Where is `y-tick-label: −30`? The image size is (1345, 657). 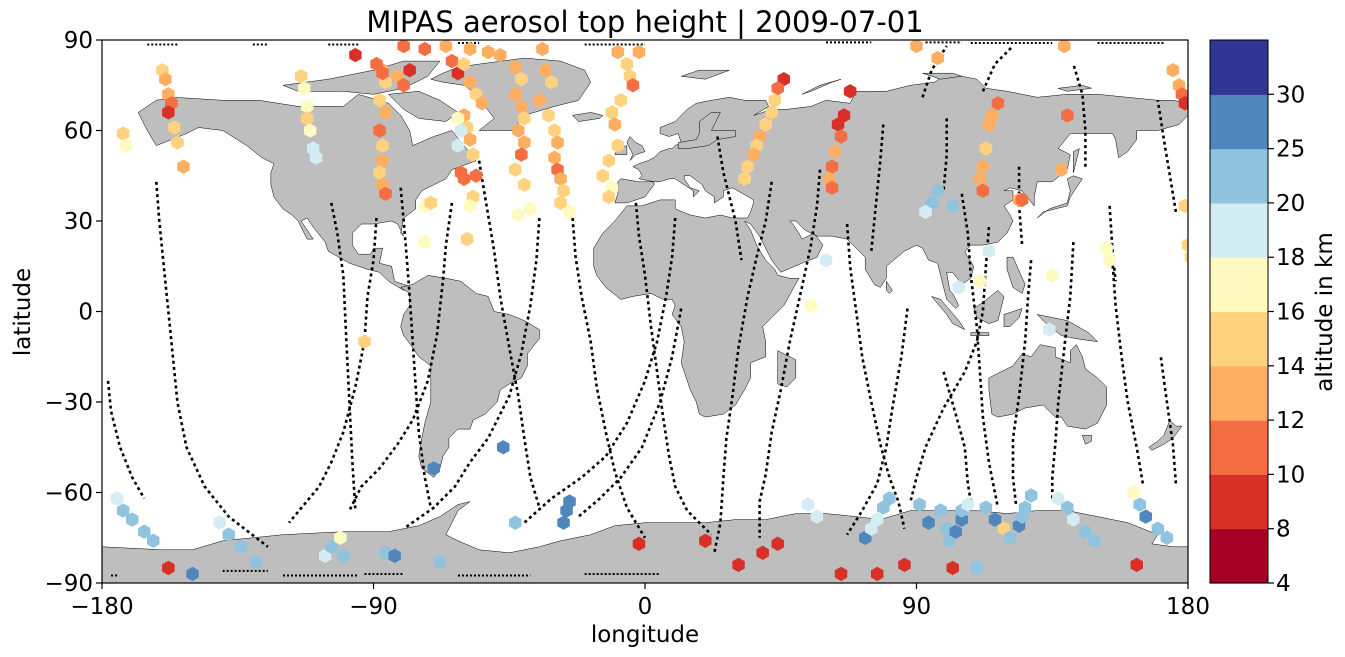 y-tick-label: −30 is located at coordinates (68, 403).